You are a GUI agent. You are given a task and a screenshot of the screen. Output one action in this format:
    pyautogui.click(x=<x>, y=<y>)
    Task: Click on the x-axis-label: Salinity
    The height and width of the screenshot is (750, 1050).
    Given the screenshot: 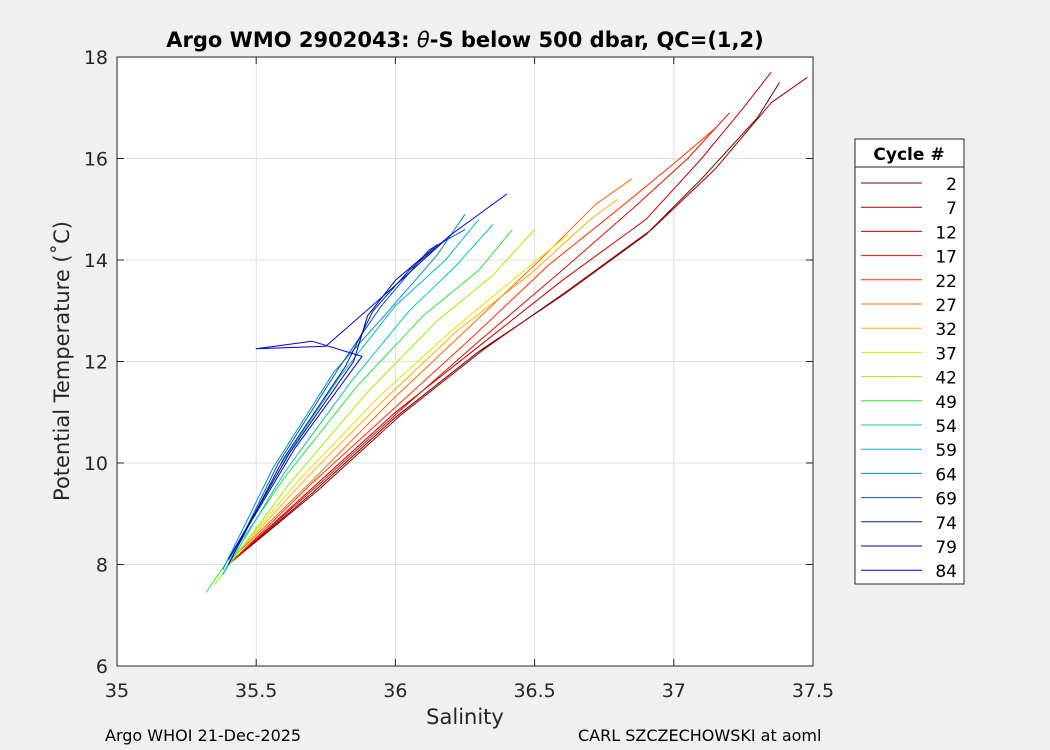 What is the action you would take?
    pyautogui.click(x=465, y=717)
    